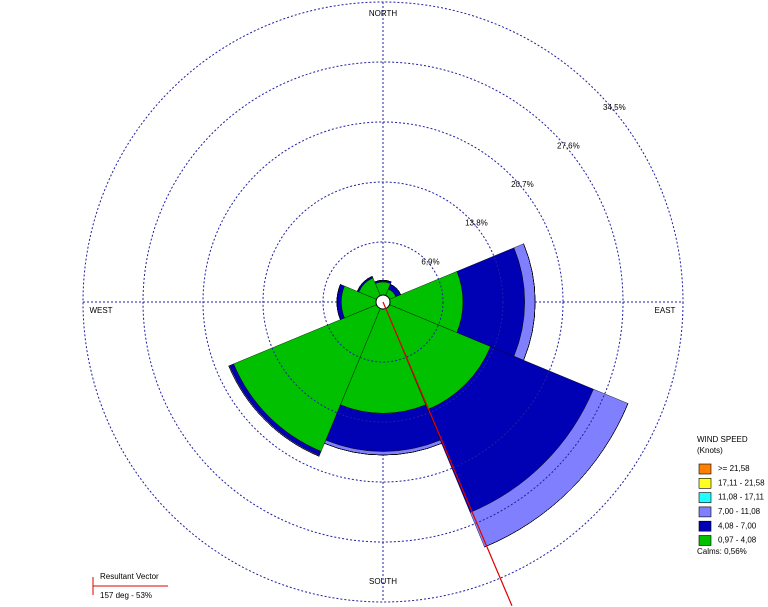 The image size is (768, 607). Describe the element at coordinates (722, 439) in the screenshot. I see `legend-title: WIND SPEED` at that location.